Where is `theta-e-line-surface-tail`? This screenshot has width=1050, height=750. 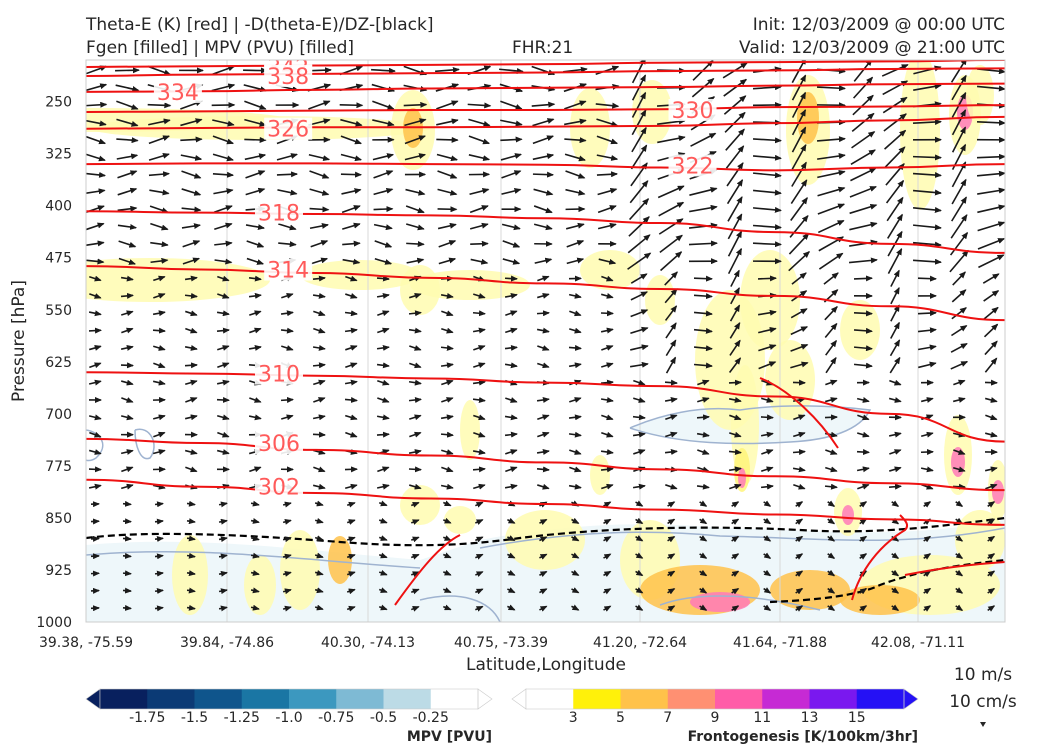
theta-e-line-surface-tail is located at coordinates (954, 568).